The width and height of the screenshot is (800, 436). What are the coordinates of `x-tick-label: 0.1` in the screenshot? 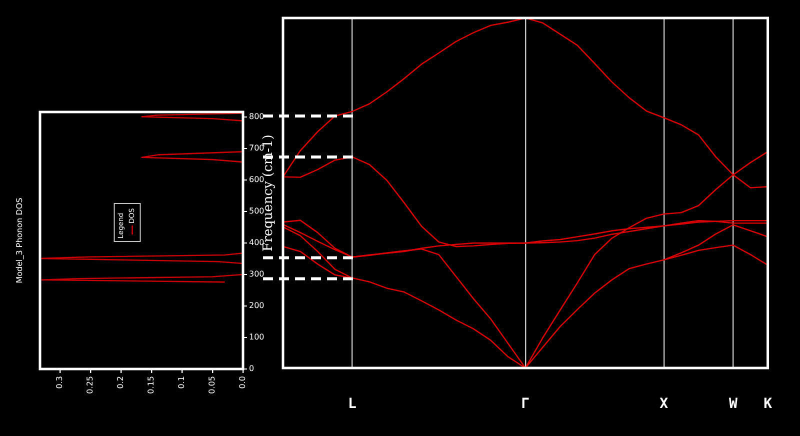 It's located at (181, 382).